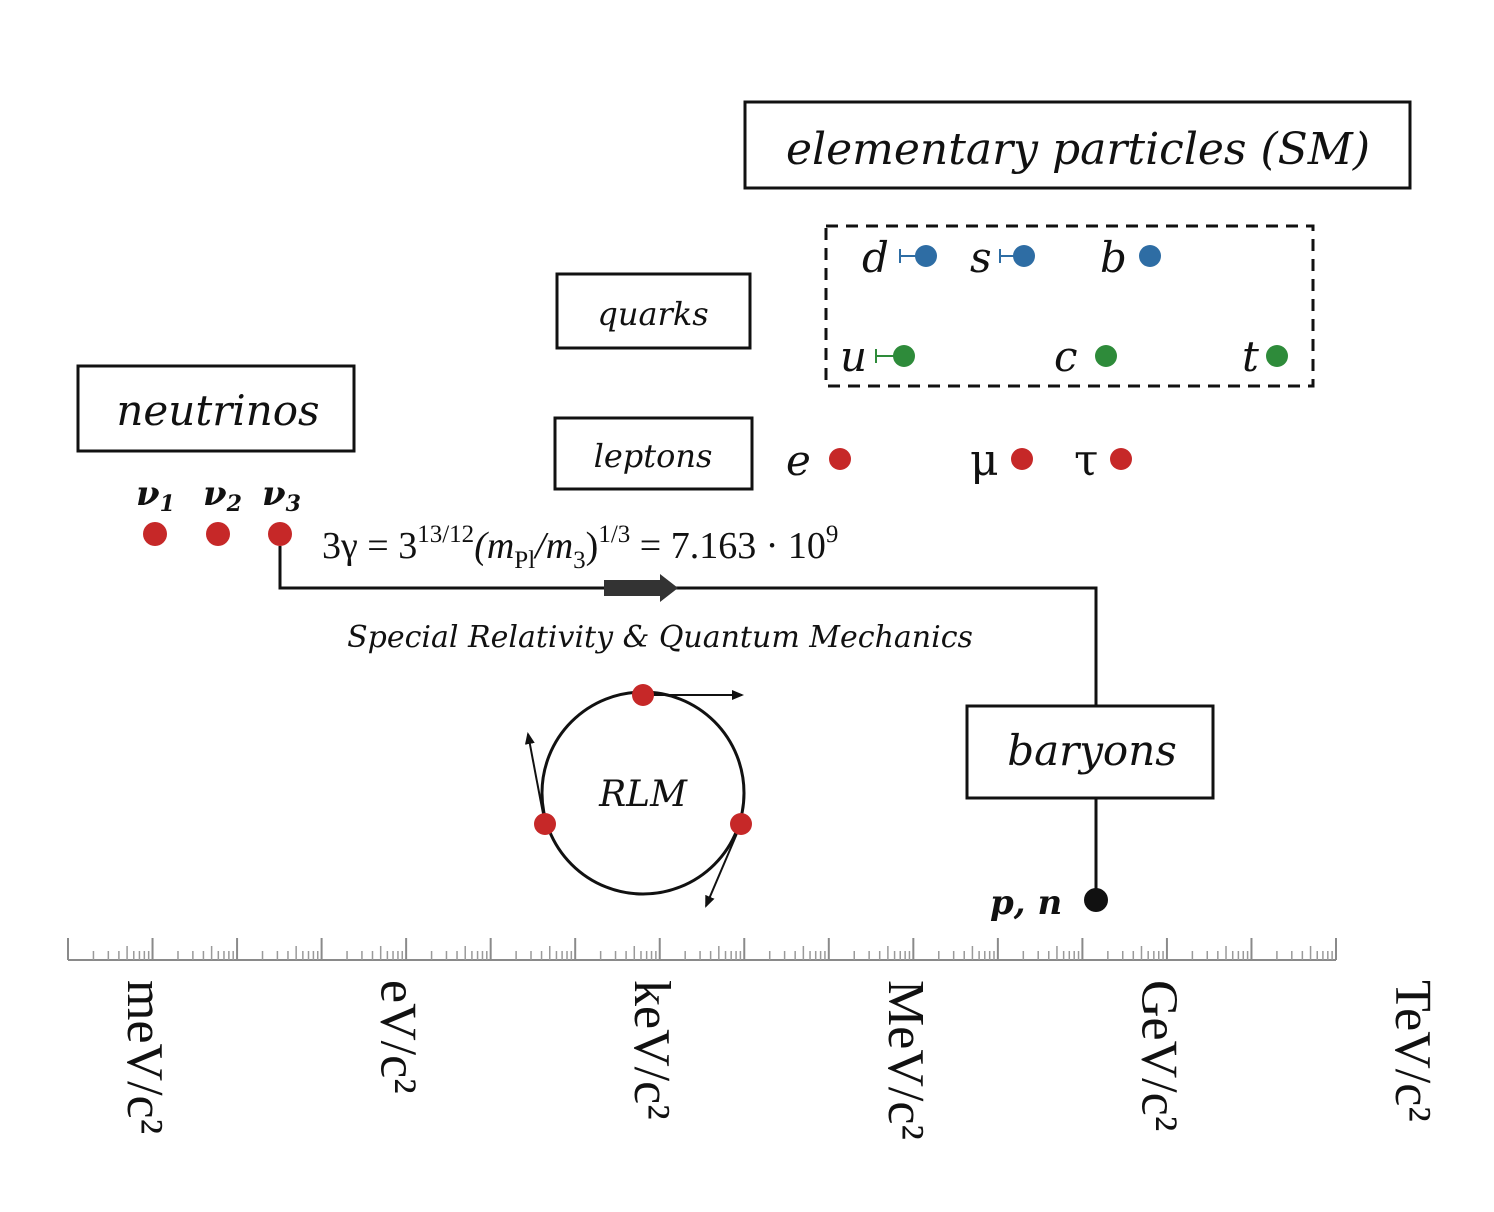 This screenshot has height=1212, width=1494. What do you see at coordinates (798, 460) in the screenshot?
I see `lepton-e-label: e` at bounding box center [798, 460].